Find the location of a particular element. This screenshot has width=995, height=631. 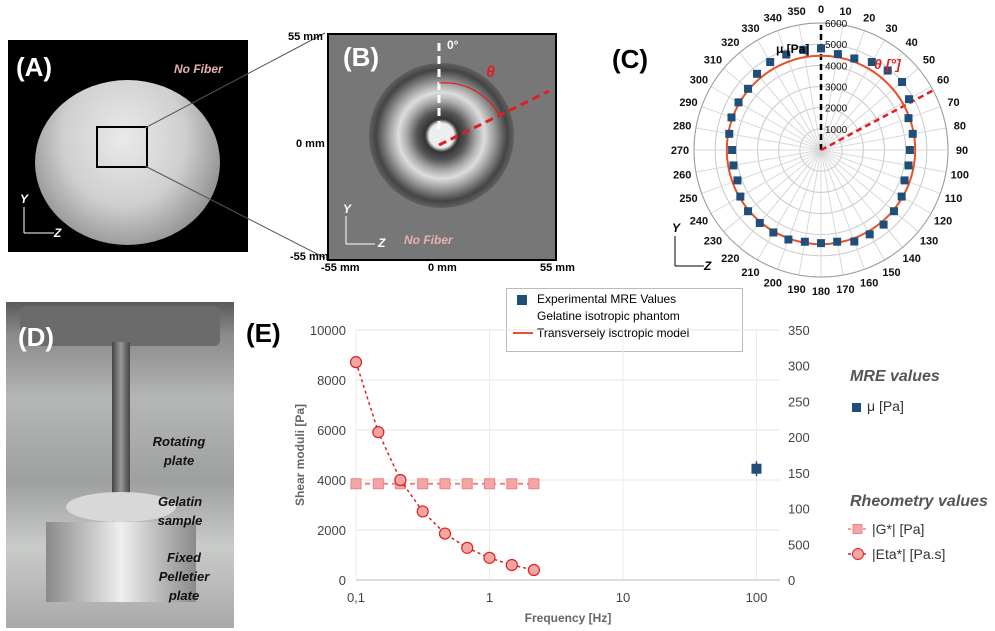

panel-c-axes-arrows is located at coordinates (689, 251).